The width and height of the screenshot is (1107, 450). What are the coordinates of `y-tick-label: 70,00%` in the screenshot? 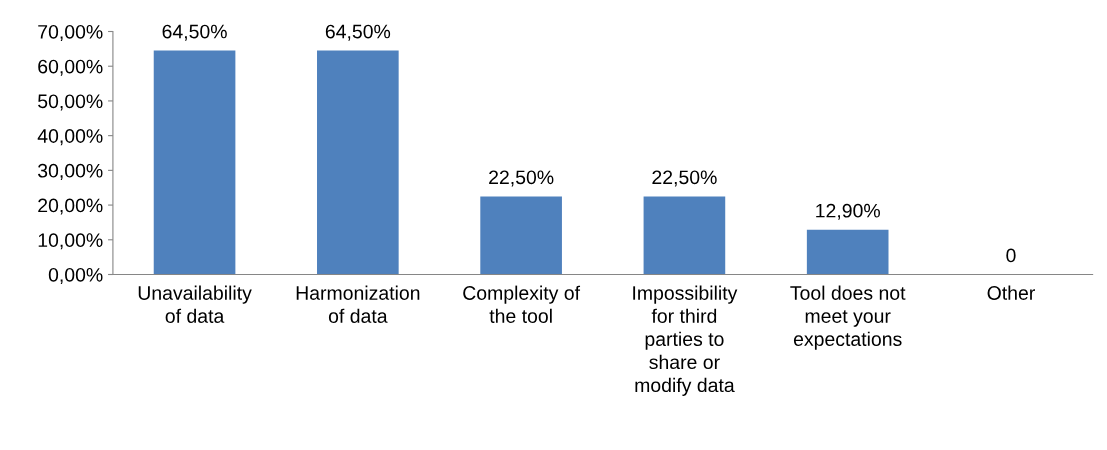 It's located at (70, 33).